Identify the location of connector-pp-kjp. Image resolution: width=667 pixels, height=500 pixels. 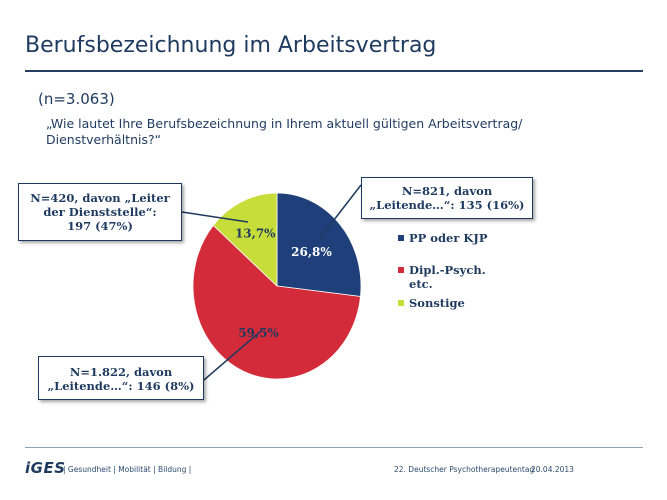
(340, 211).